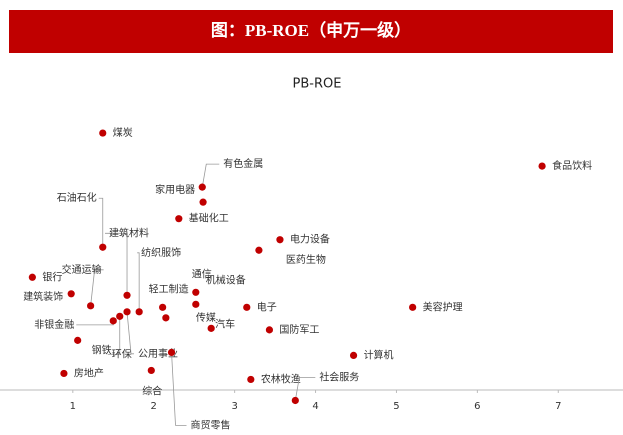 Image resolution: width=623 pixels, height=435 pixels. What do you see at coordinates (158, 353) in the screenshot?
I see `point-label: 公用事业` at bounding box center [158, 353].